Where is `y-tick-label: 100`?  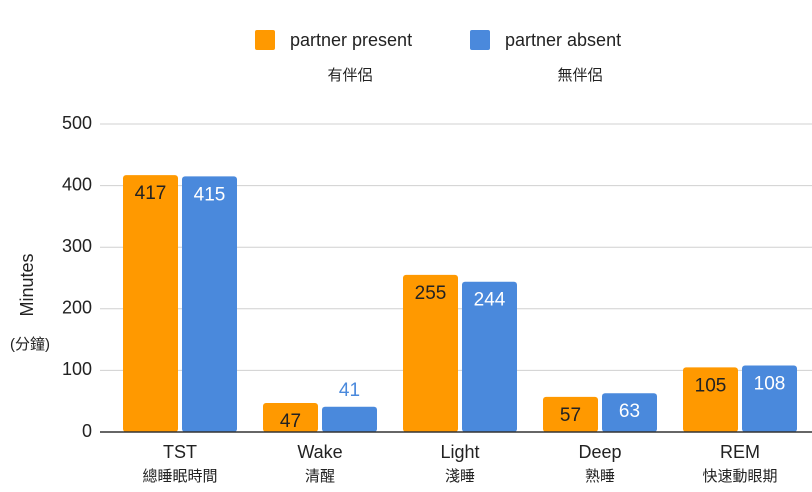 y-tick-label: 100 is located at coordinates (77, 369).